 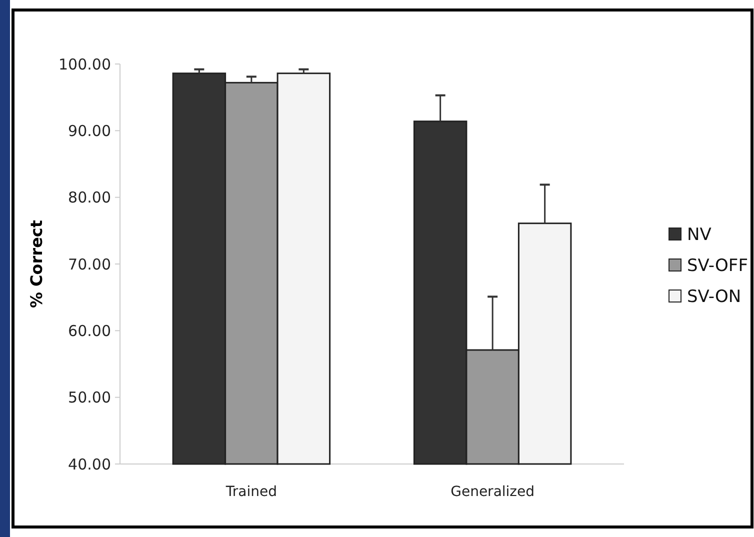 What do you see at coordinates (89, 197) in the screenshot?
I see `y-tick-label: 80.00` at bounding box center [89, 197].